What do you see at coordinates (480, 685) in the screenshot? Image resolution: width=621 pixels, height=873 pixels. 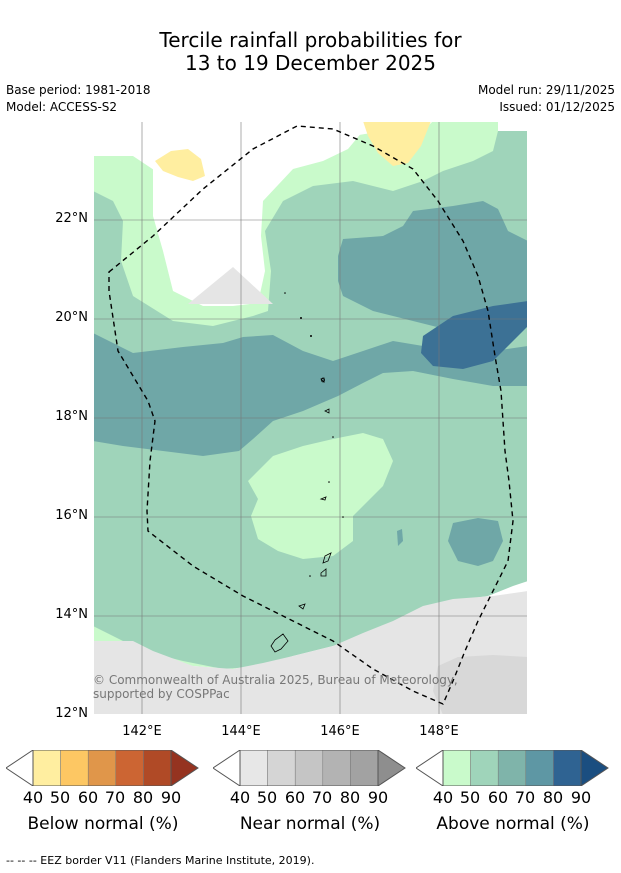 I see `near-50-southeast` at bounding box center [480, 685].